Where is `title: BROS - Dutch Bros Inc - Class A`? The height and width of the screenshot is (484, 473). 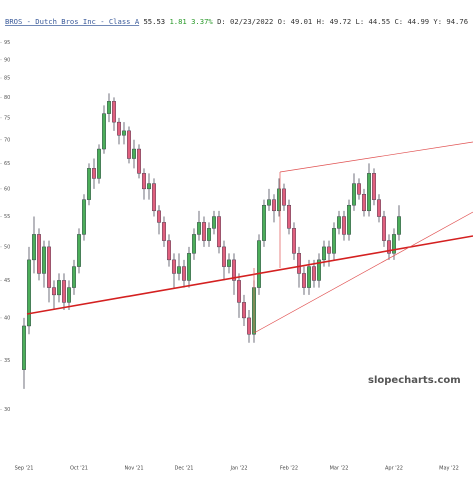 title: BROS - Dutch Bros Inc - Class A is located at coordinates (72, 21).